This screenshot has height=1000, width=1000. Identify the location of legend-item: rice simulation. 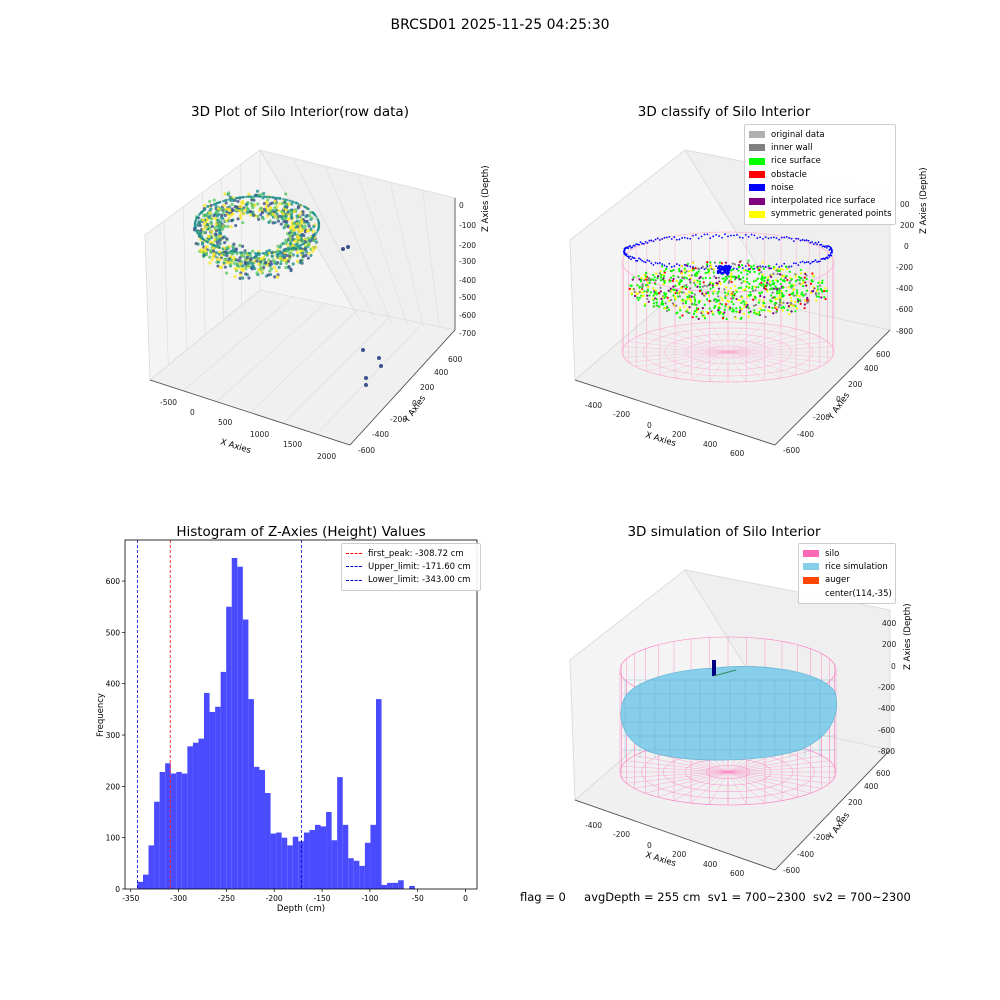
(847, 566).